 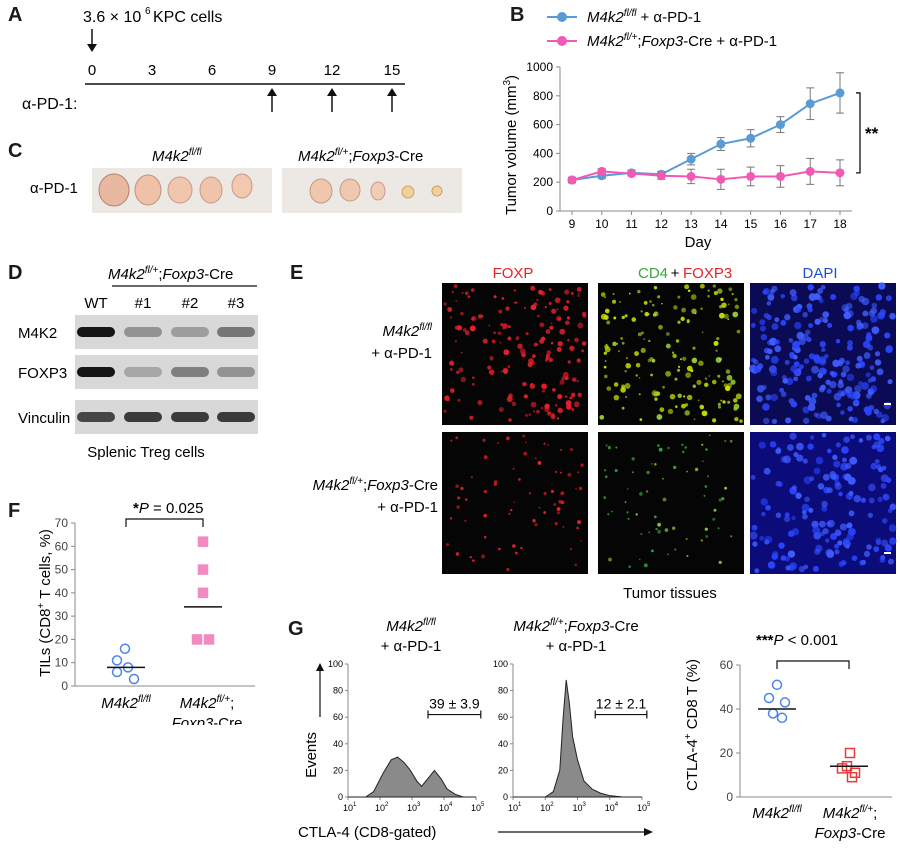 I want to click on b-xtick-11: 11, so click(x=631, y=224).